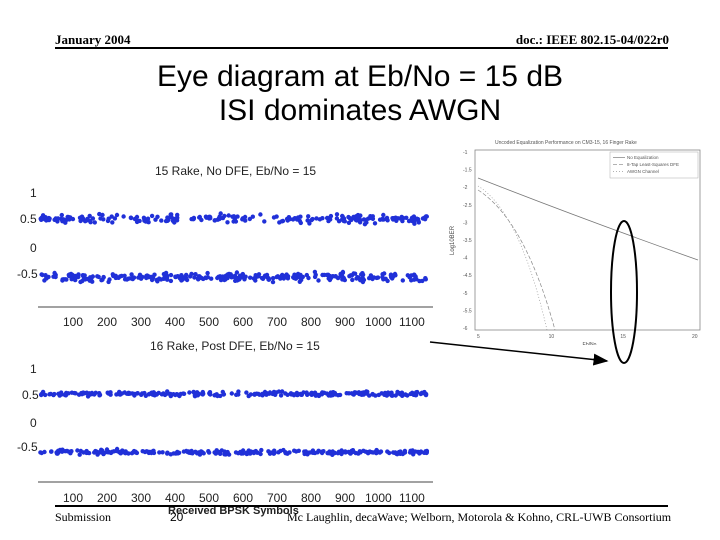 The width and height of the screenshot is (720, 540). What do you see at coordinates (277, 498) in the screenshot?
I see `xtick: 700` at bounding box center [277, 498].